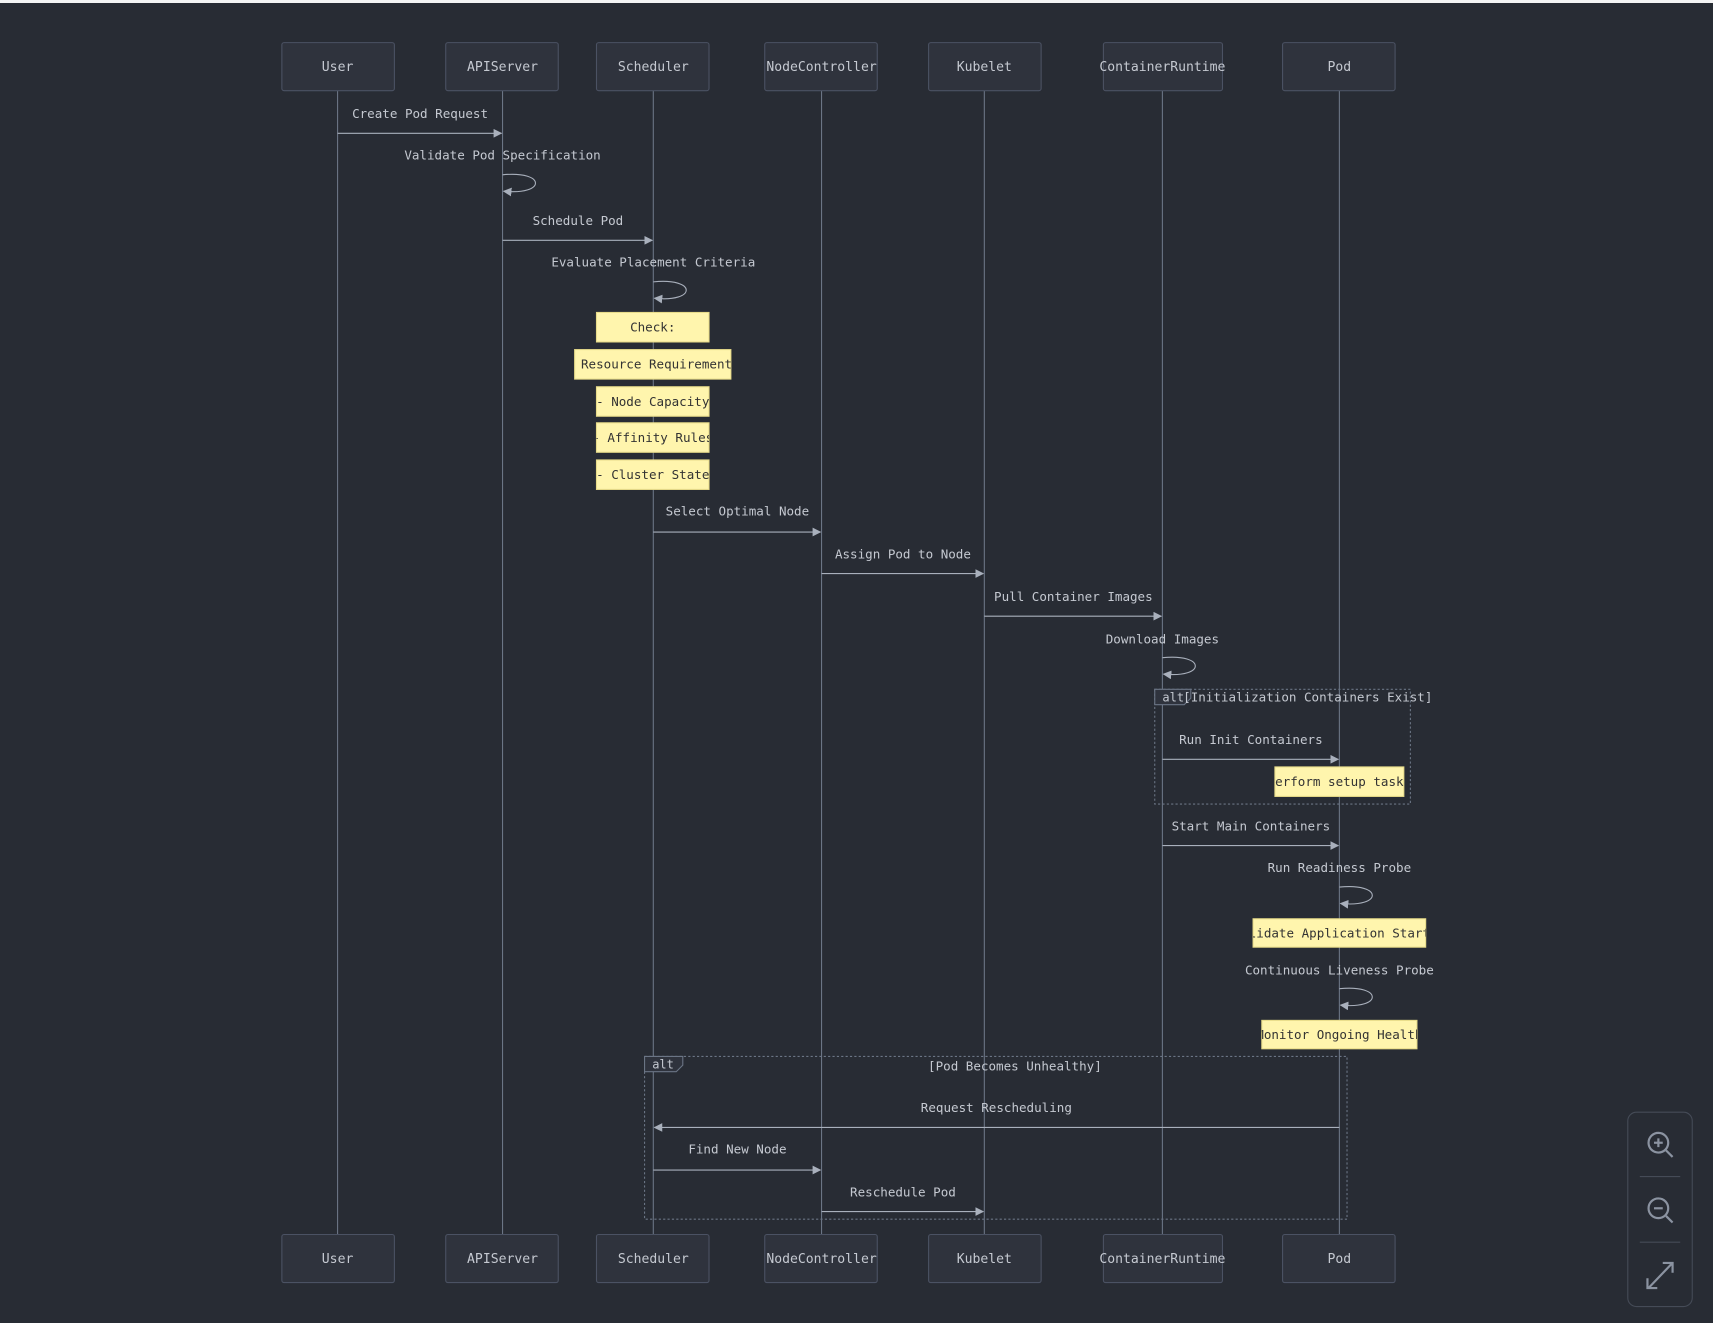 The image size is (1713, 1323). I want to click on zoom-in-icon, so click(1660, 1144).